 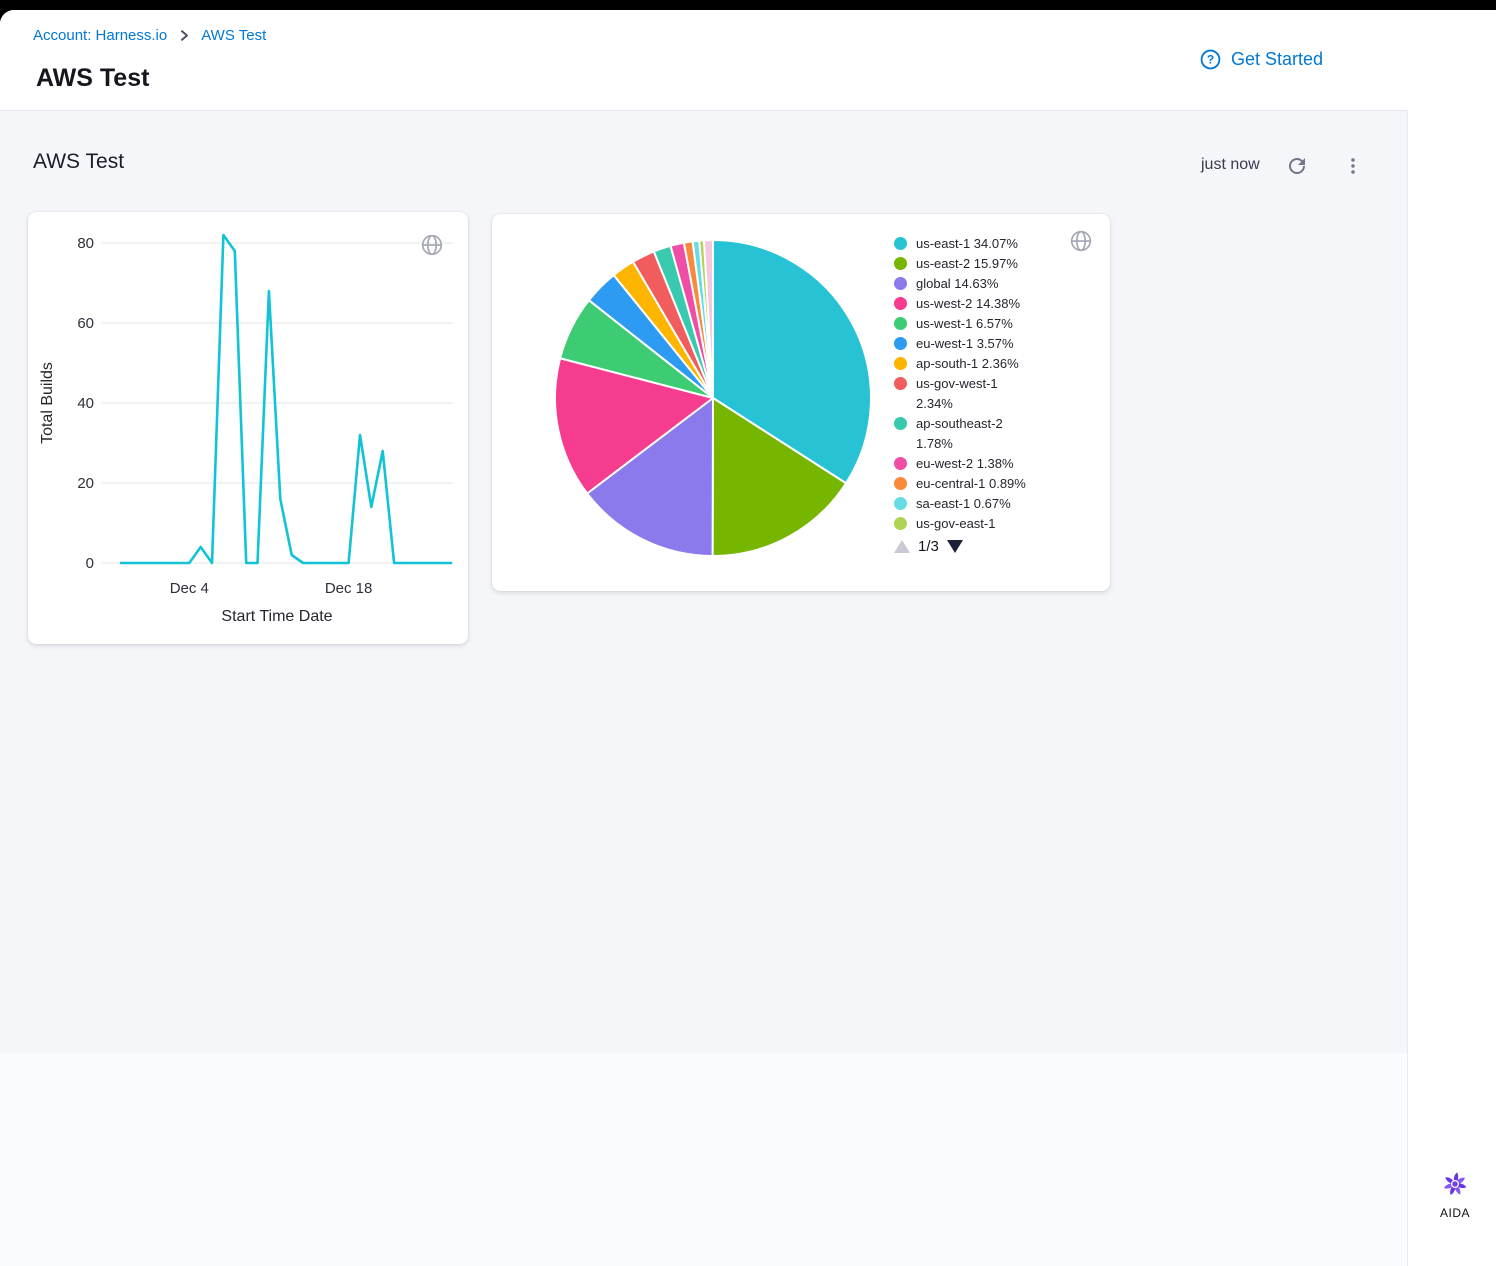 What do you see at coordinates (79, 161) in the screenshot?
I see `dashboard-title: AWS Test` at bounding box center [79, 161].